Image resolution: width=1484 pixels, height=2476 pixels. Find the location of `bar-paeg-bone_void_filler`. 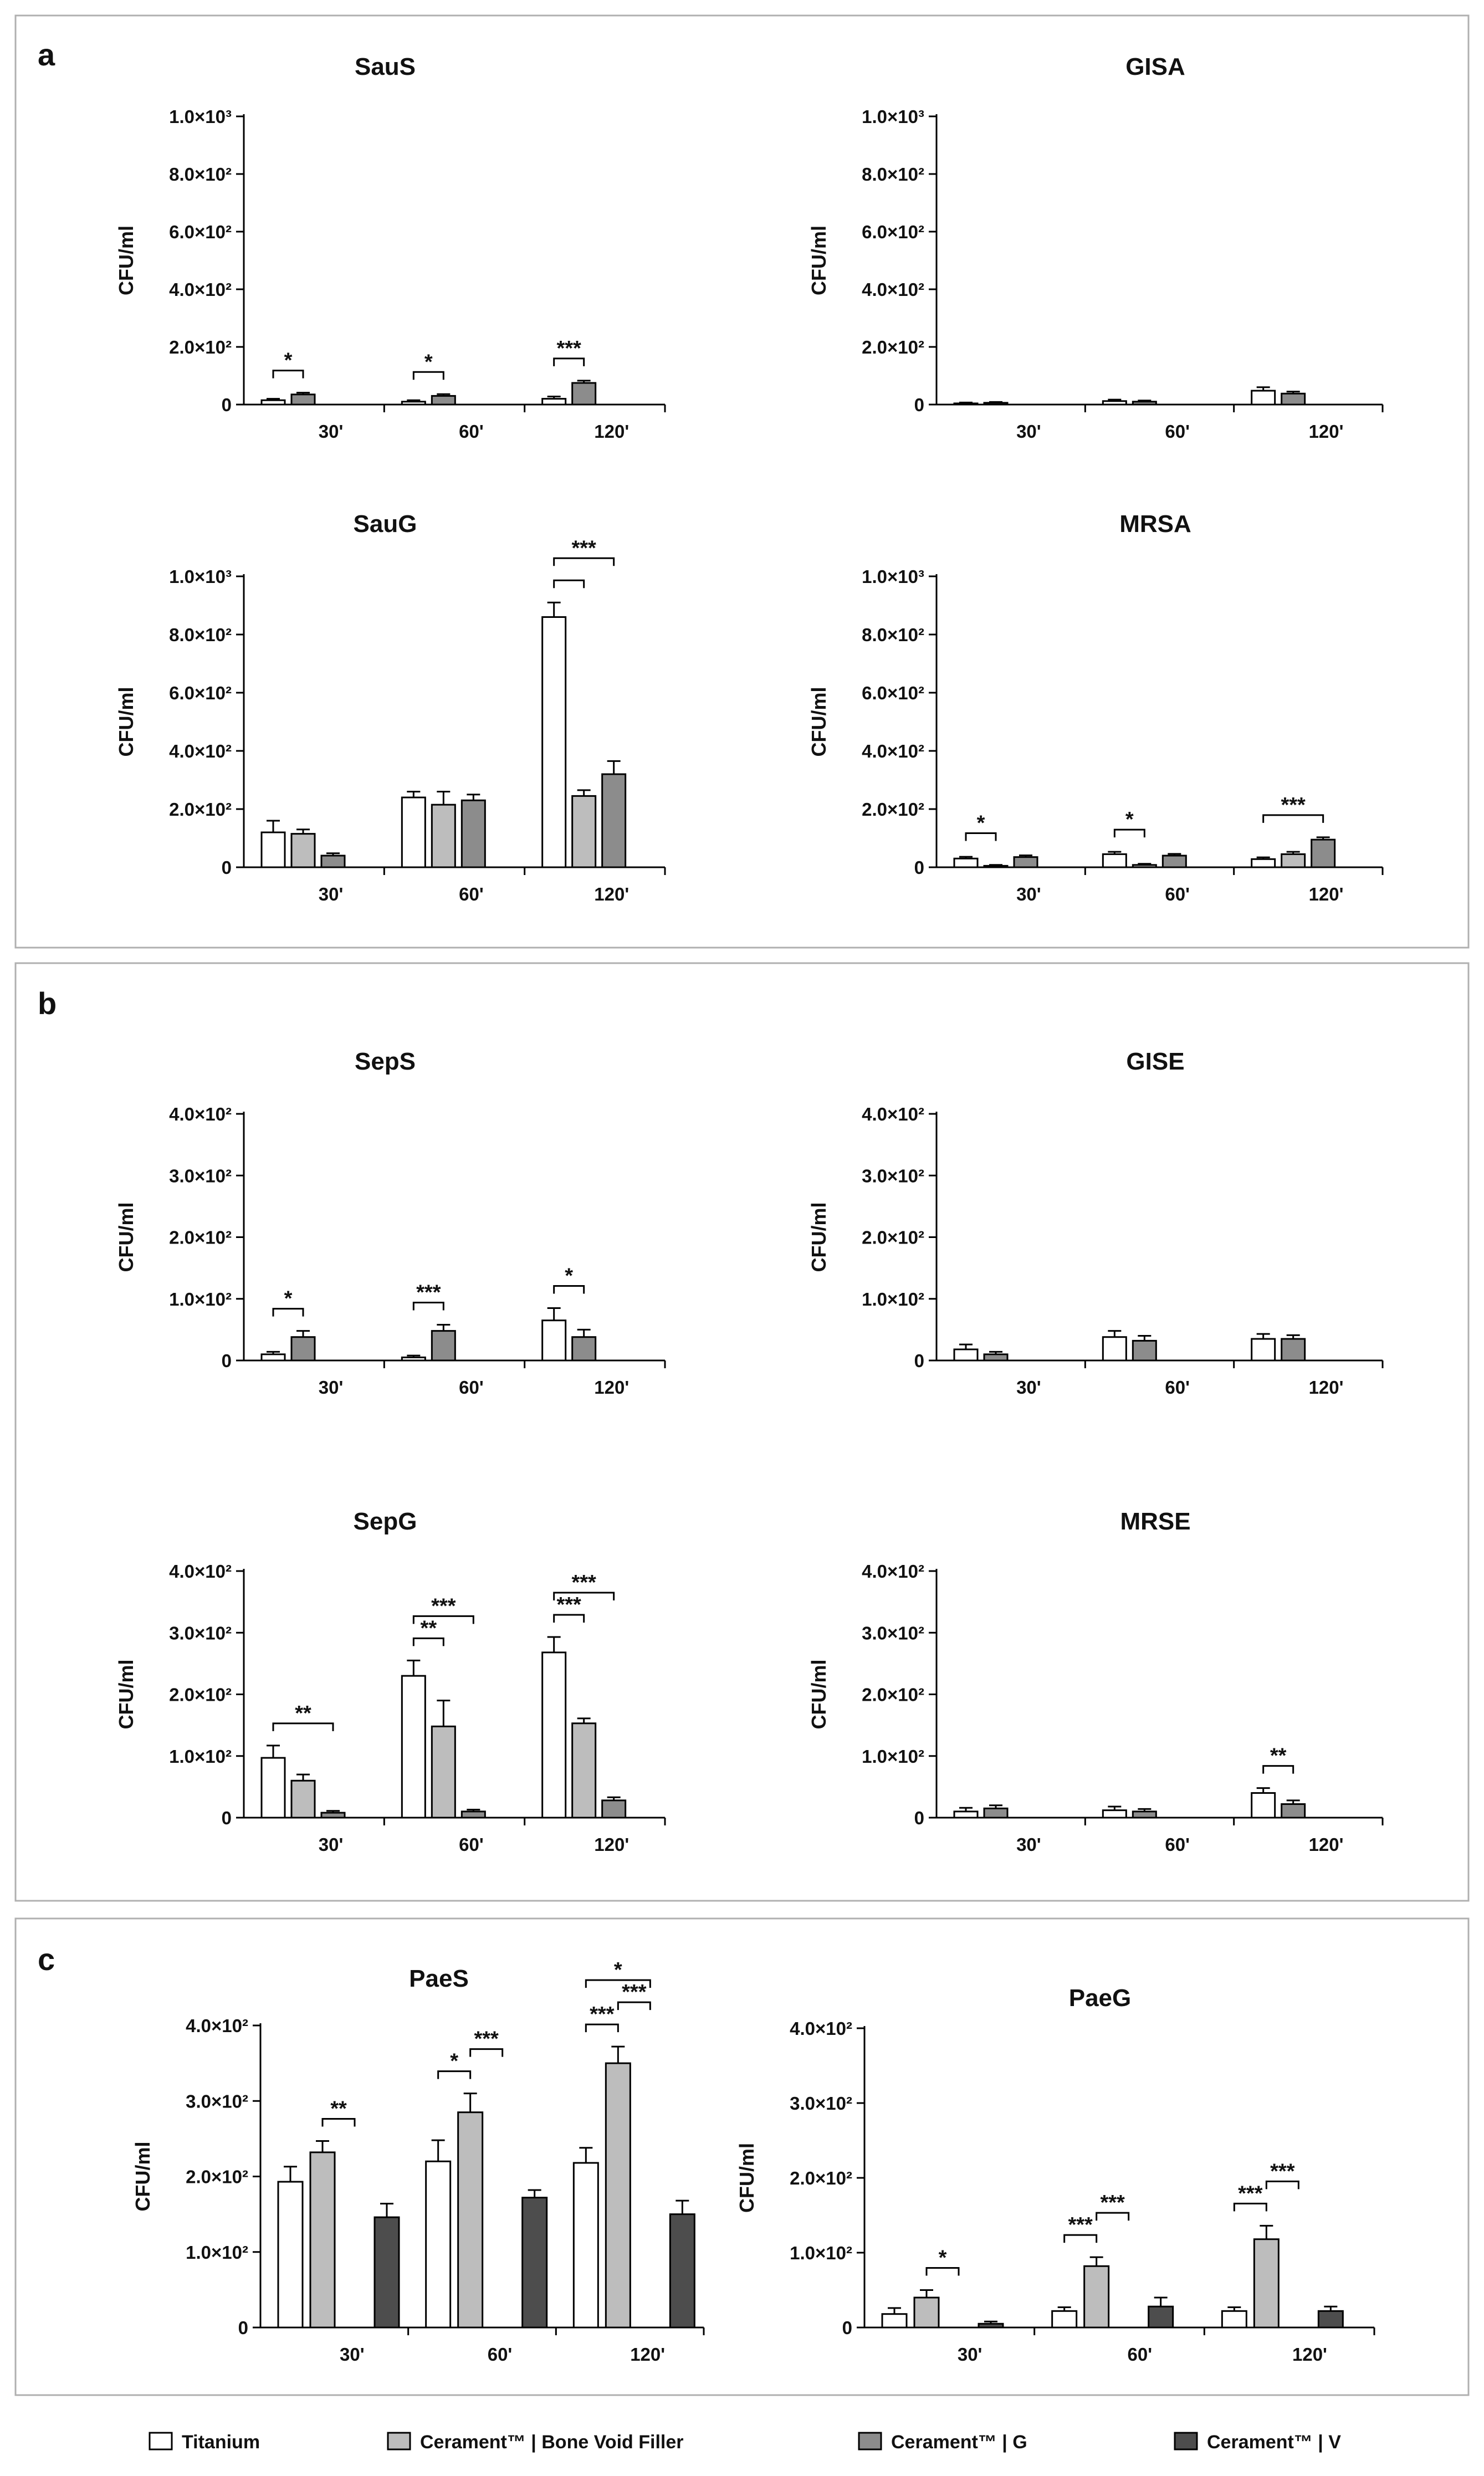

bar-paeg-bone_void_filler is located at coordinates (1266, 2283).